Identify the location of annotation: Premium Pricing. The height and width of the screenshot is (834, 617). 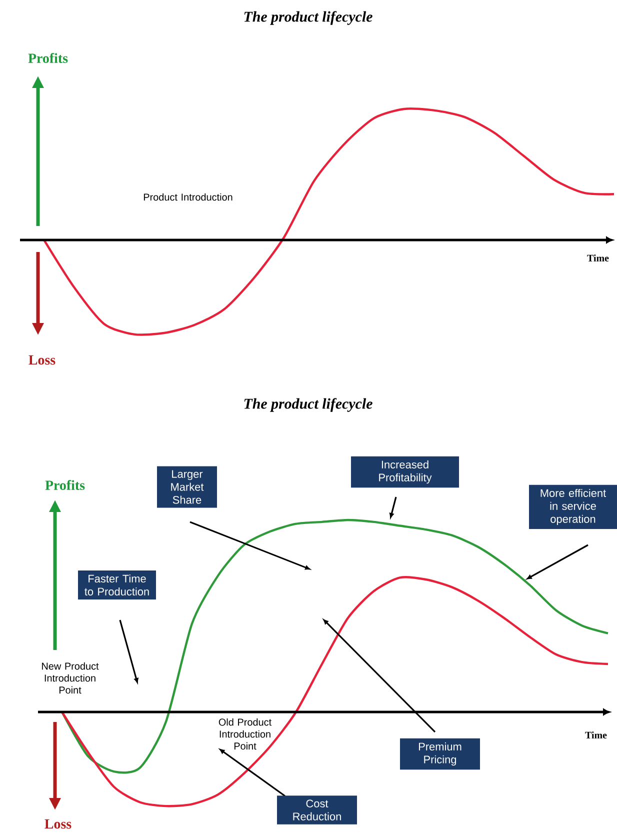
(440, 754).